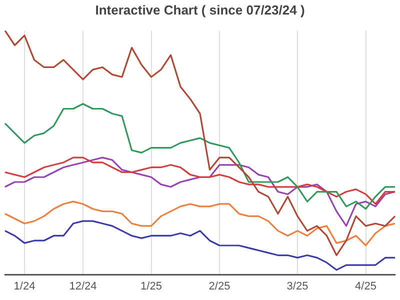  Describe the element at coordinates (365, 286) in the screenshot. I see `x-tick-label: 4/25` at that location.